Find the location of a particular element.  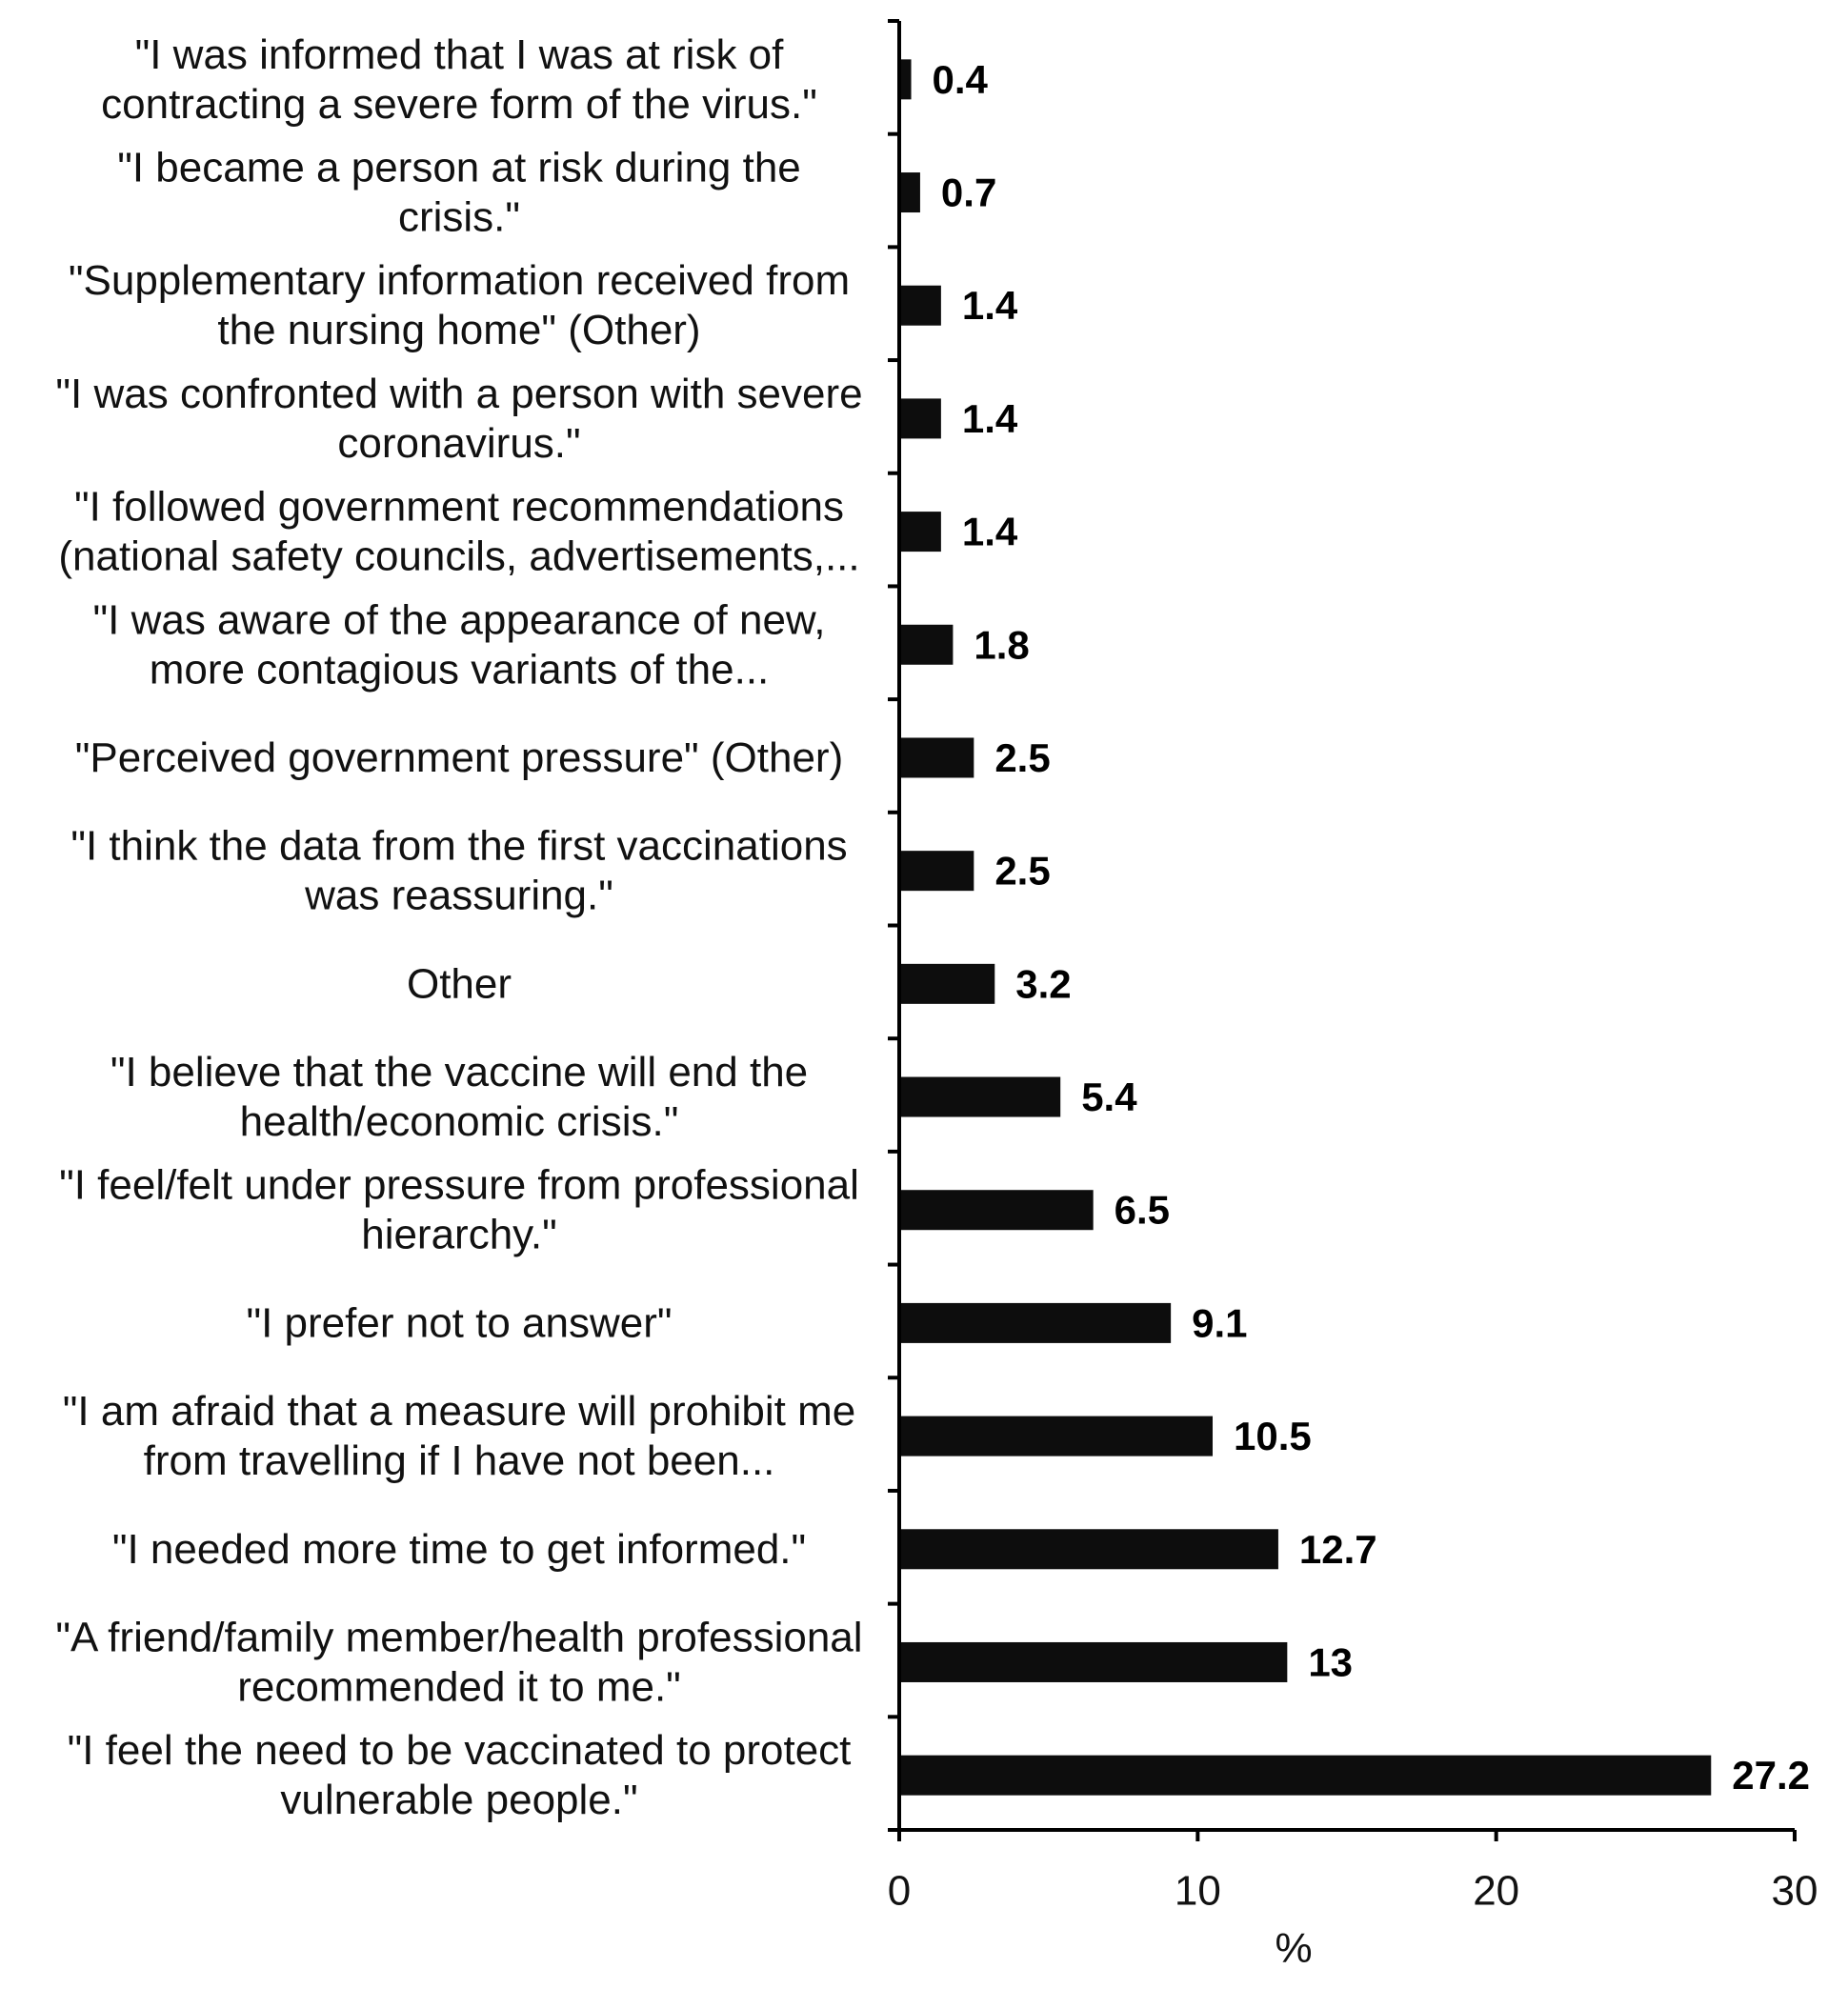

x-tick-label: 0 is located at coordinates (899, 1891).